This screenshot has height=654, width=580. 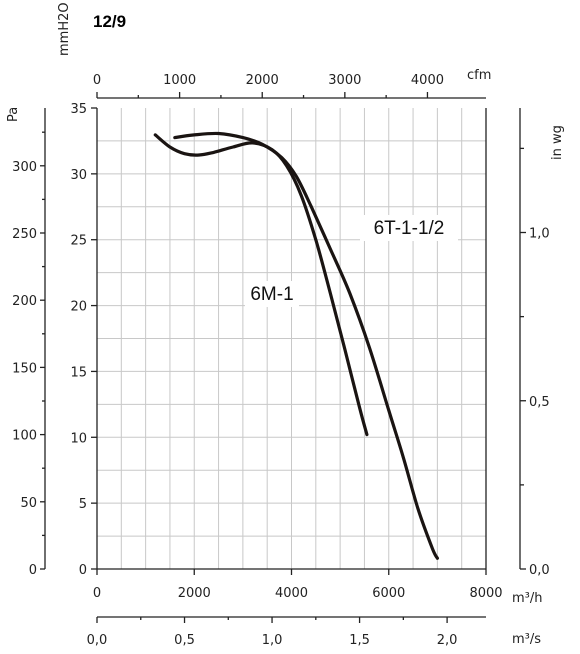 I want to click on m3h-tick-label: 8000, so click(x=485, y=593).